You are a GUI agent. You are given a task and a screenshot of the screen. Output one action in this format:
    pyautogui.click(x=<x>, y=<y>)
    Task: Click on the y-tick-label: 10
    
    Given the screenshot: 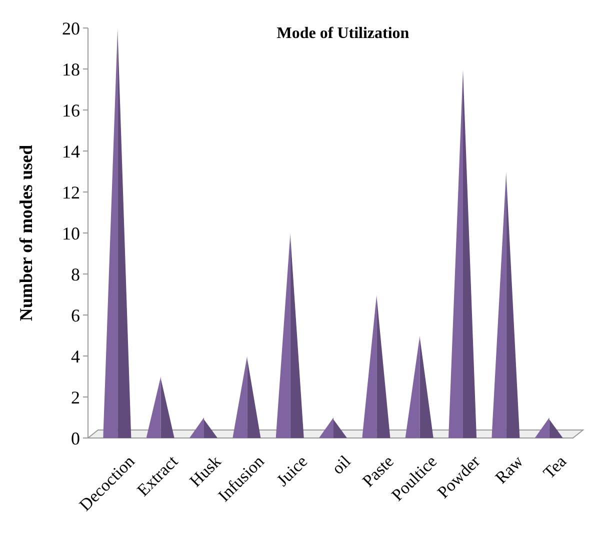 What is the action you would take?
    pyautogui.click(x=71, y=233)
    